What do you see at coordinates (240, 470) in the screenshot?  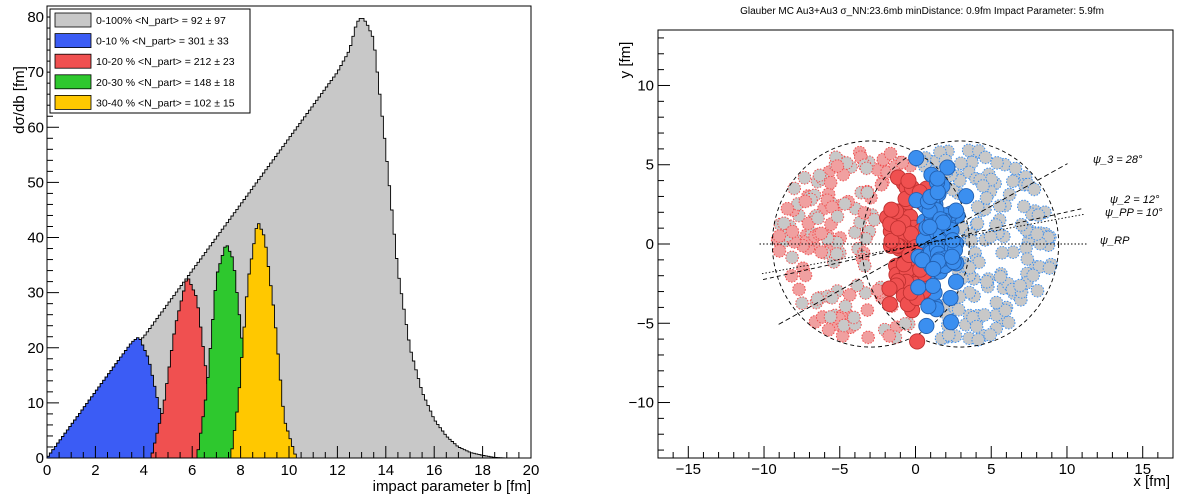 I see `left-x-tick-label: 8` at bounding box center [240, 470].